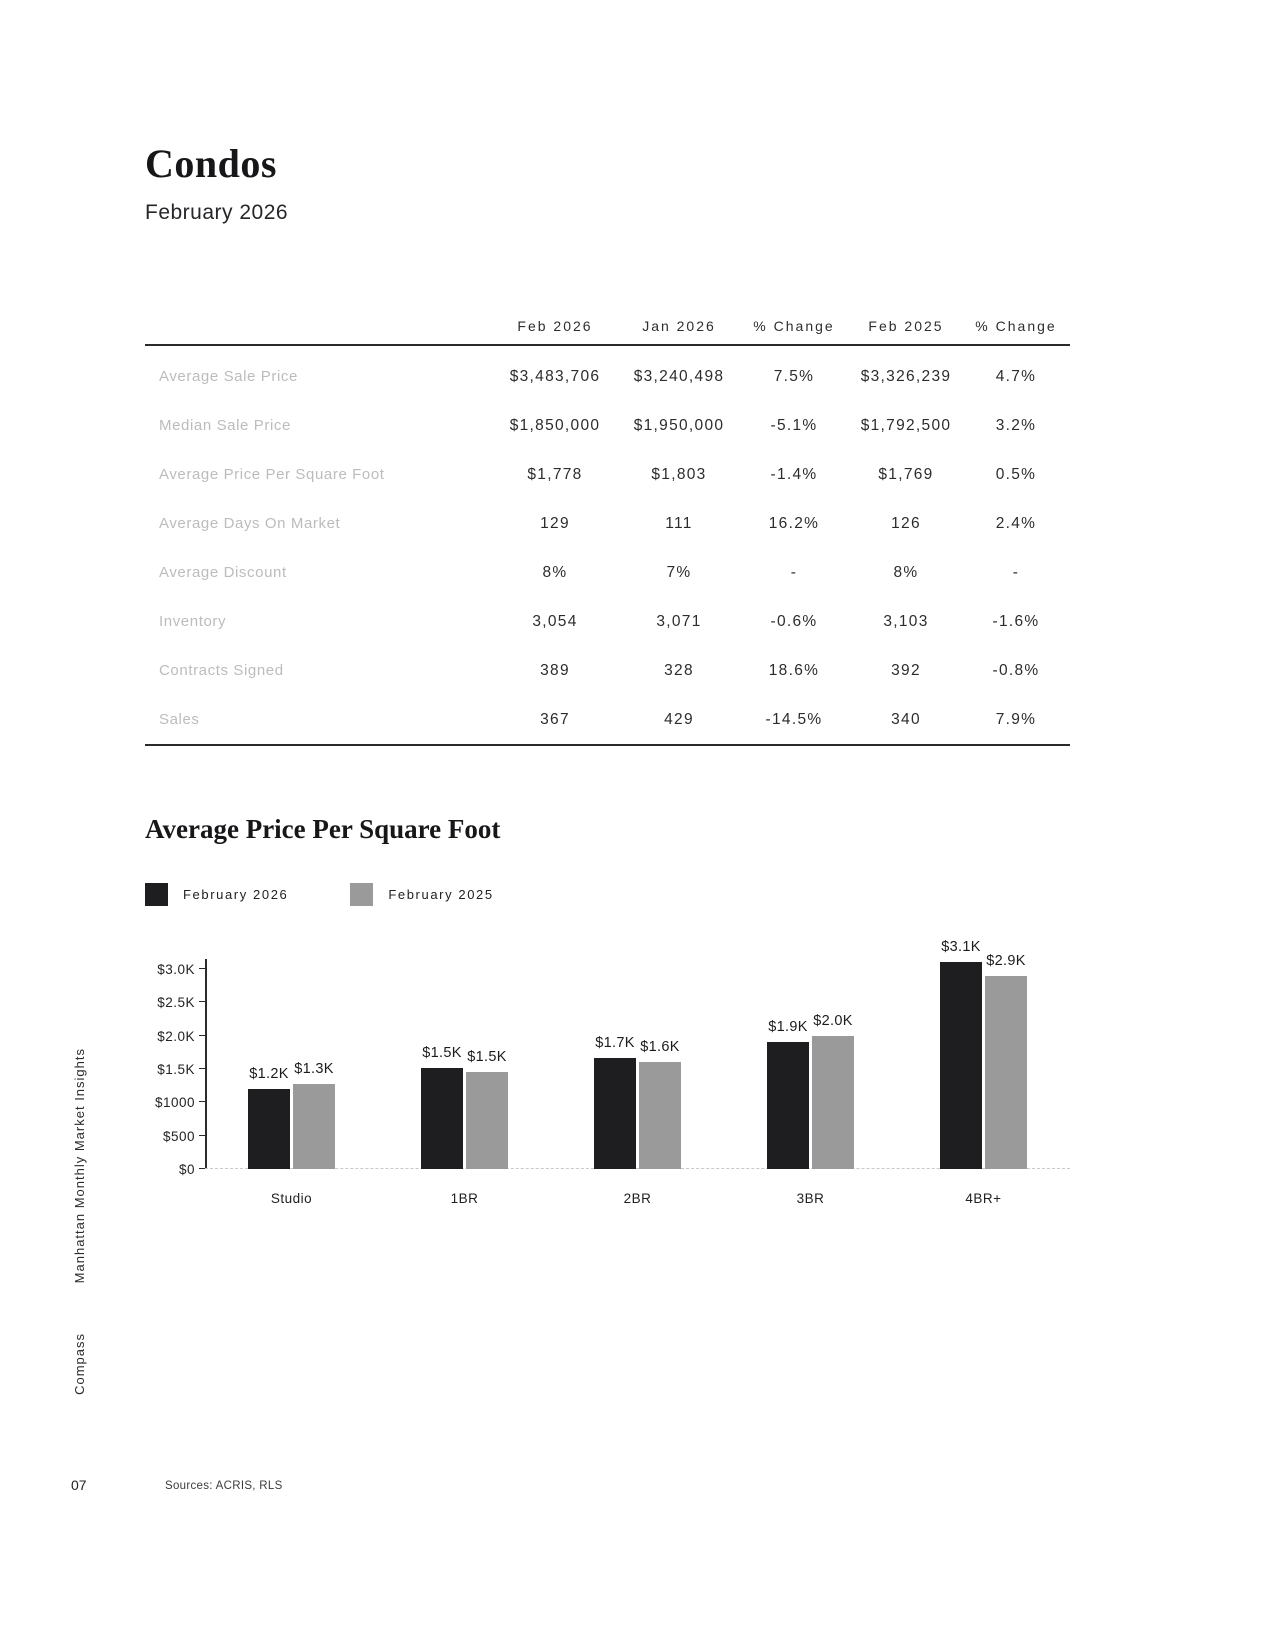 This screenshot has width=1275, height=1650. I want to click on table-cell: 3,054, so click(555, 621).